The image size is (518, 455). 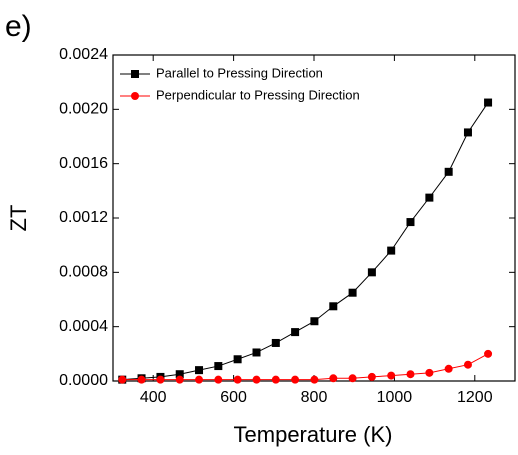 I want to click on y-axis-label: ZT, so click(x=18, y=218).